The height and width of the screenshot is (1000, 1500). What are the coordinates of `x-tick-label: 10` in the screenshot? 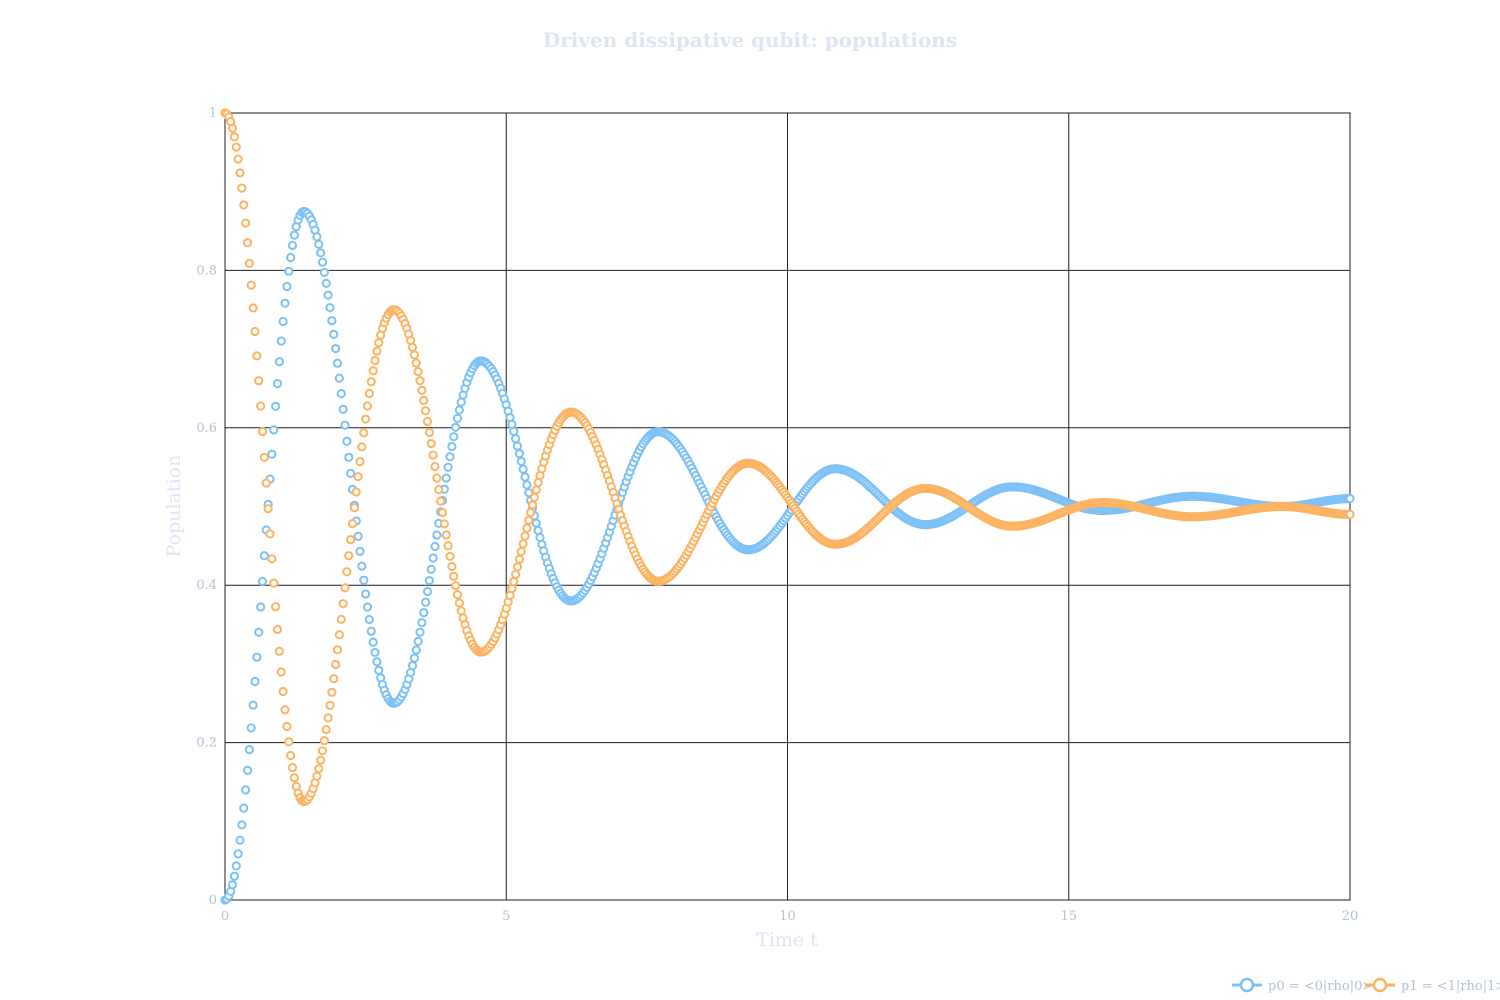 It's located at (787, 916).